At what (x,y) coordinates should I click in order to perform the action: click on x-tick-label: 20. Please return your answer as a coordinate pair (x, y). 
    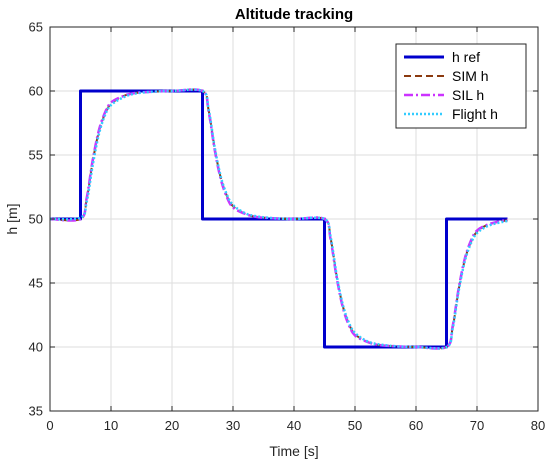
    Looking at the image, I should click on (172, 425).